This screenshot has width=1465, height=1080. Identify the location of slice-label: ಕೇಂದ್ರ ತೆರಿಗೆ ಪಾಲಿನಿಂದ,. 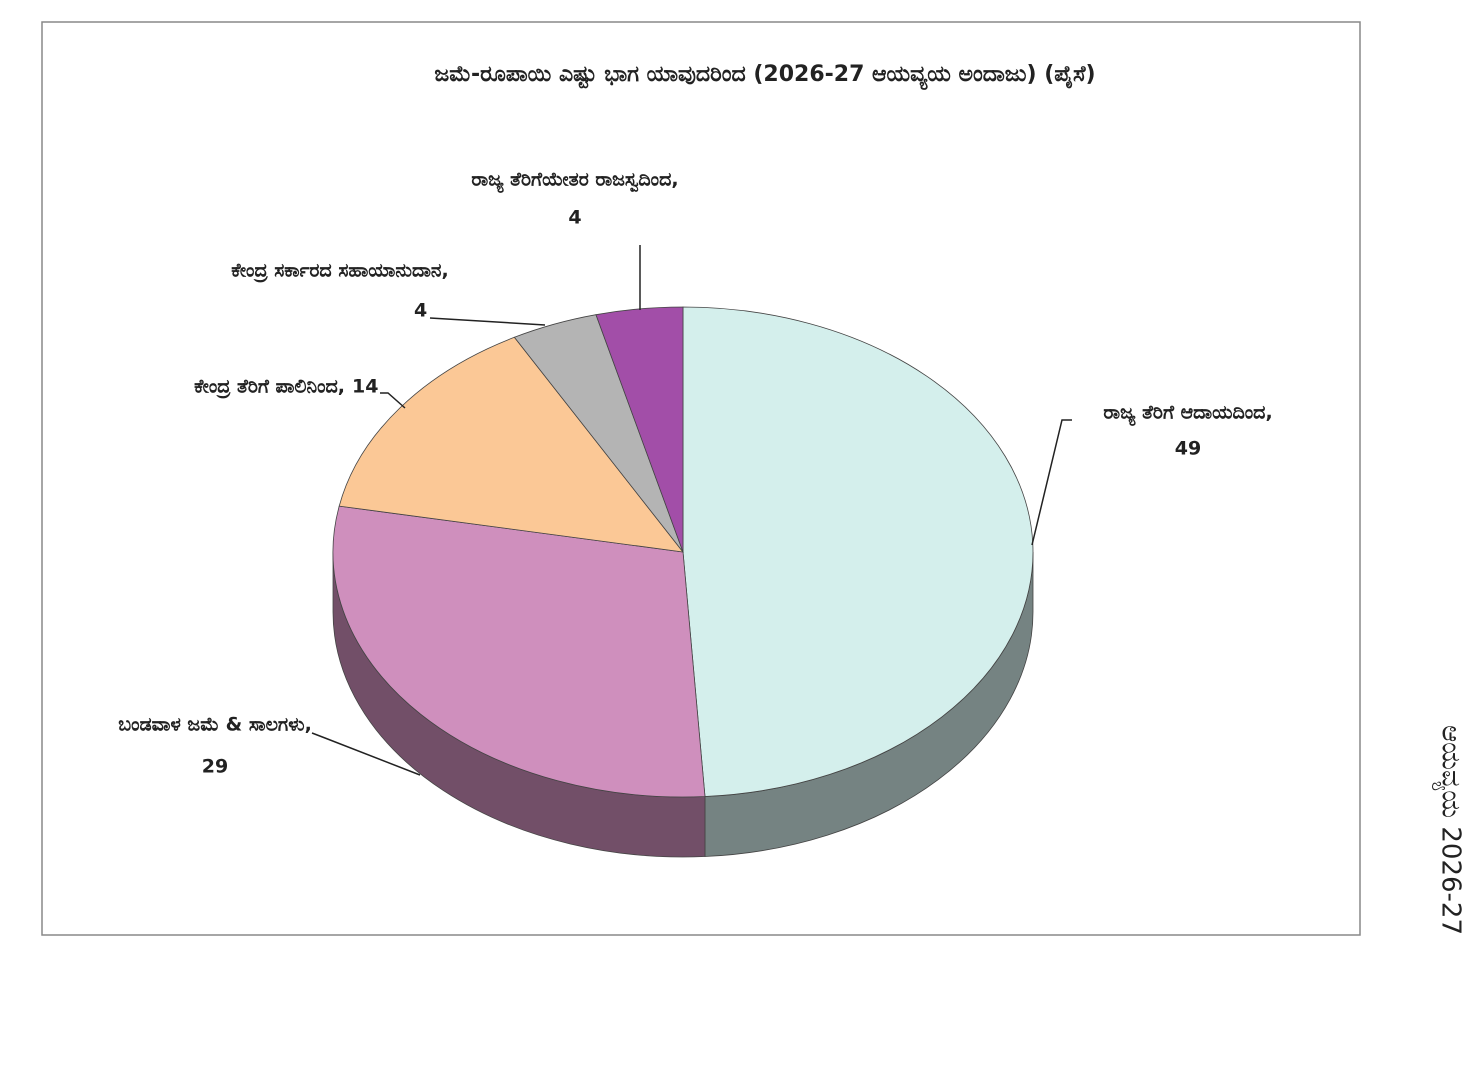
(269, 387).